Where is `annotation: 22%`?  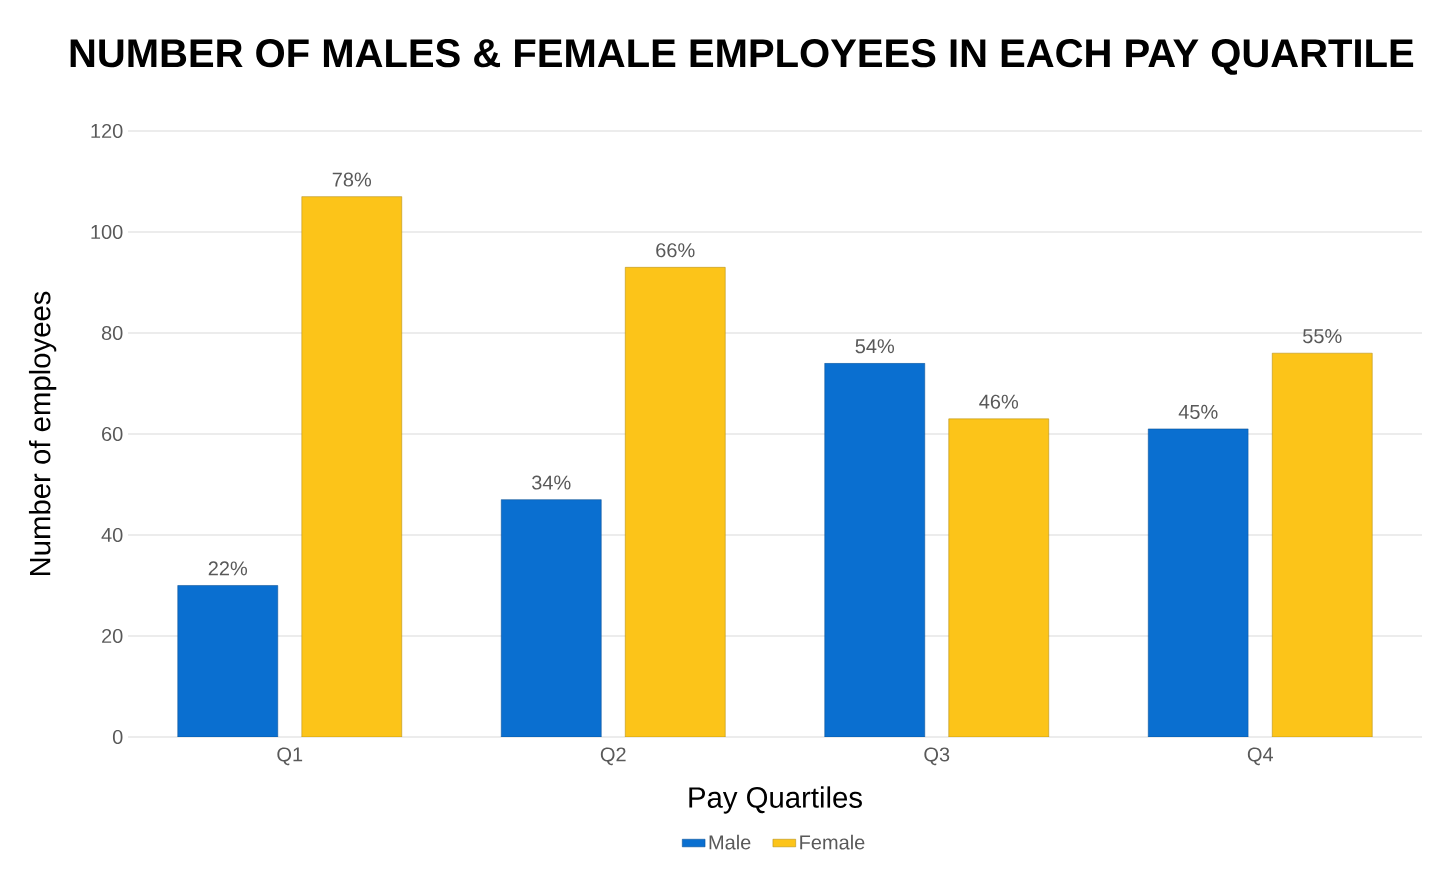
annotation: 22% is located at coordinates (228, 568).